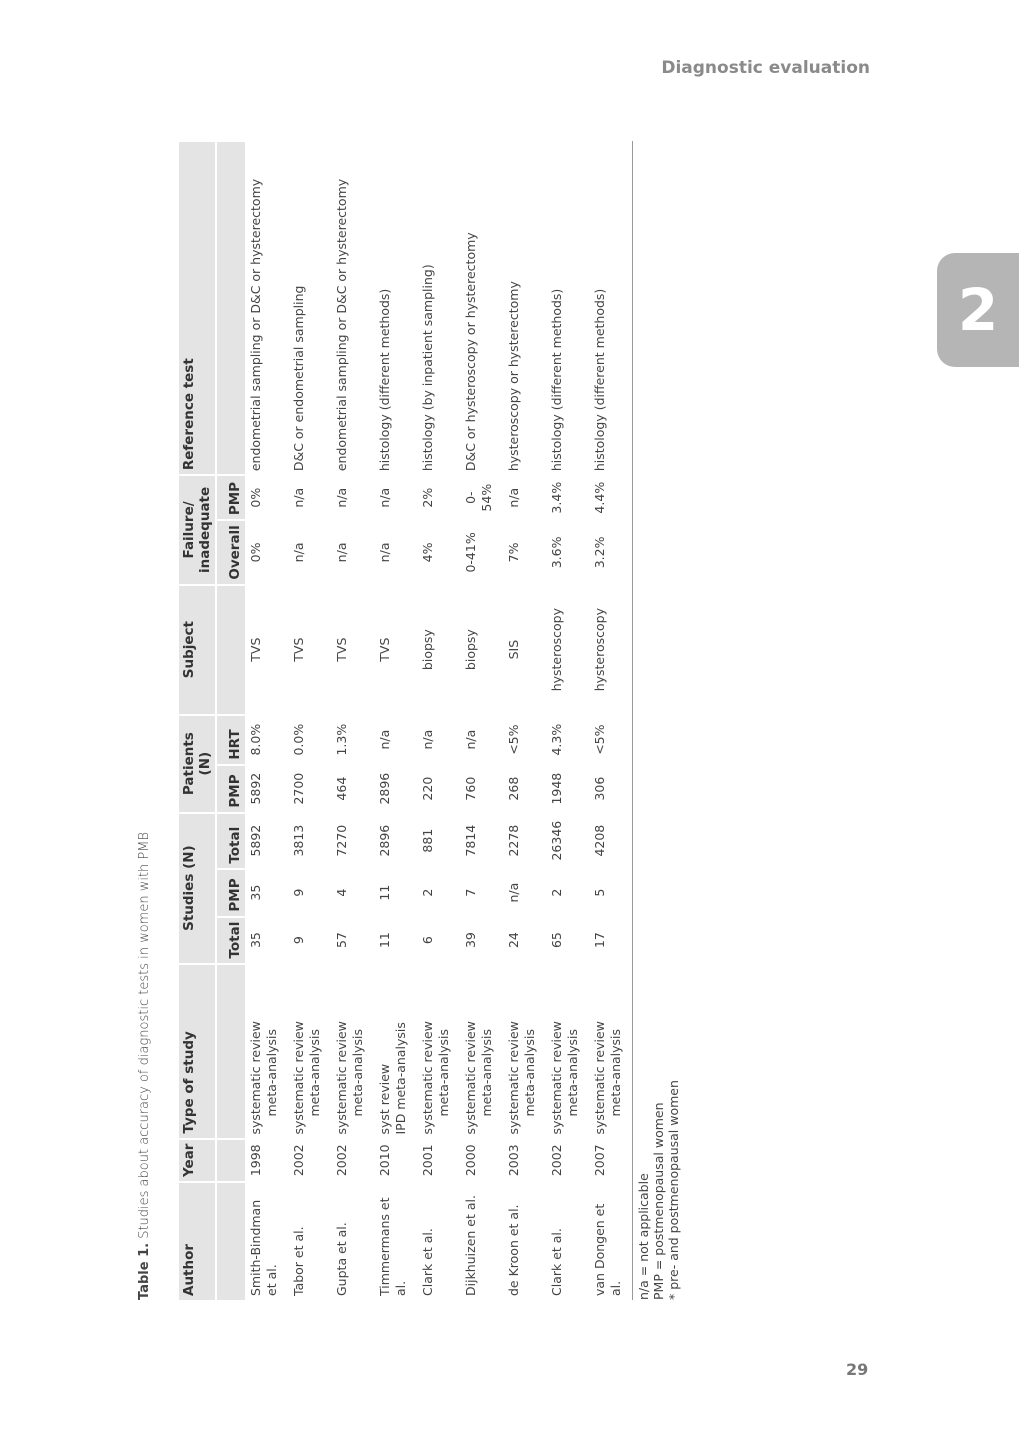 The image size is (1019, 1440). I want to click on cell-pt-pmp: 220, so click(427, 788).